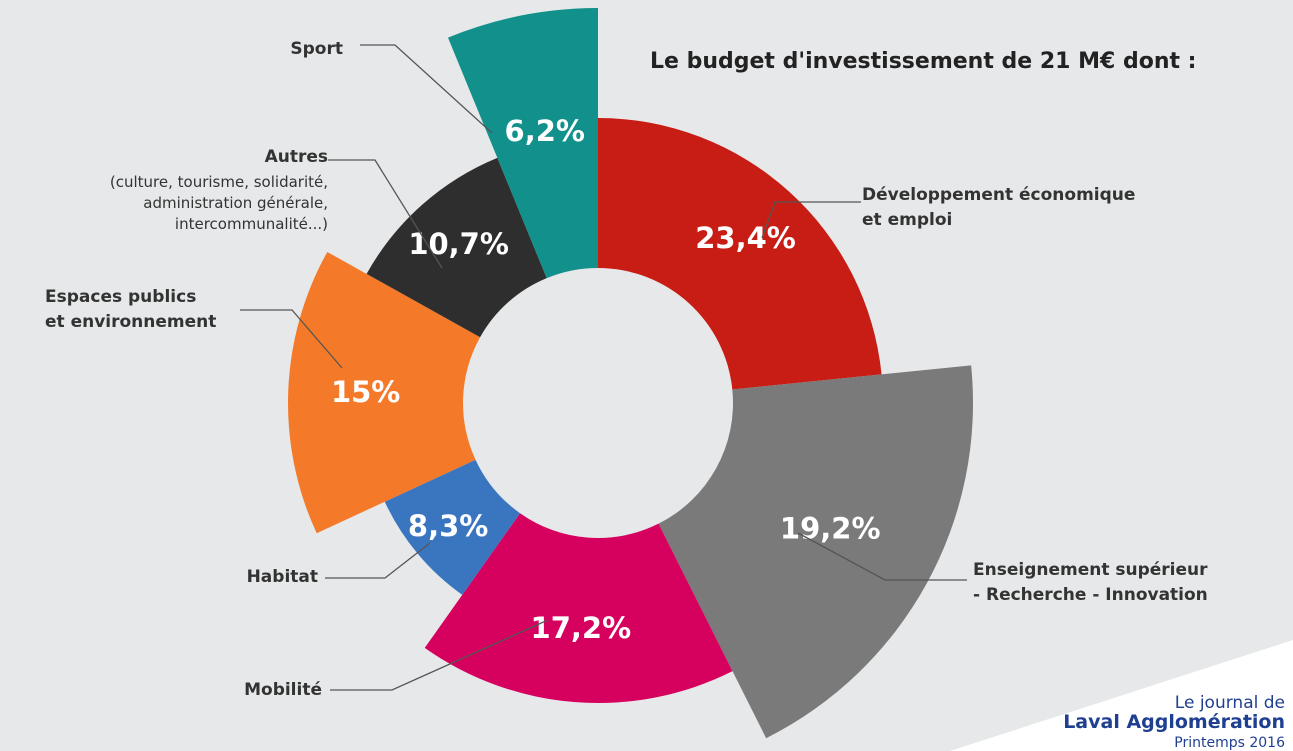 Image resolution: width=1293 pixels, height=751 pixels. I want to click on category-label: Espaces publics et environnement, so click(131, 309).